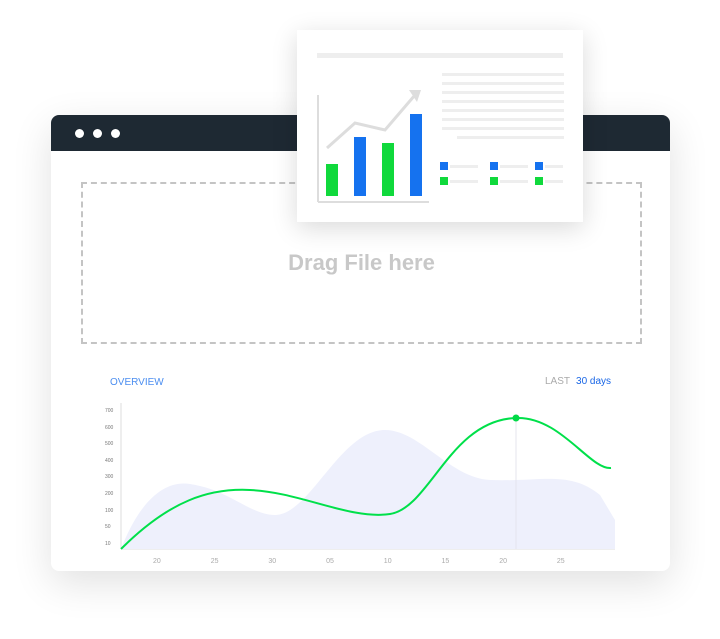  I want to click on y-tick-label: 10, so click(108, 543).